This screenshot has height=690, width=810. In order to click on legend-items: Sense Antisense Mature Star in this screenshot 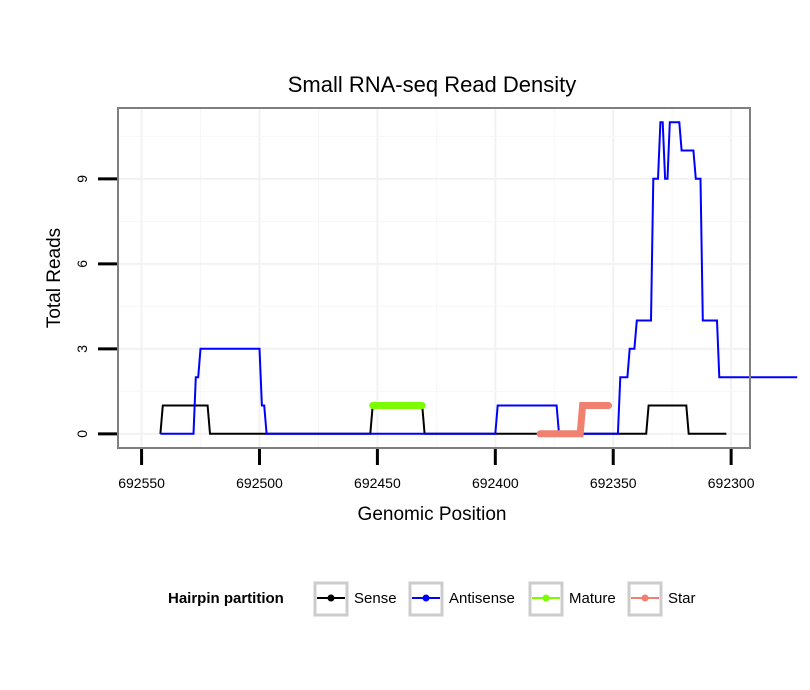, I will do `click(504, 599)`.